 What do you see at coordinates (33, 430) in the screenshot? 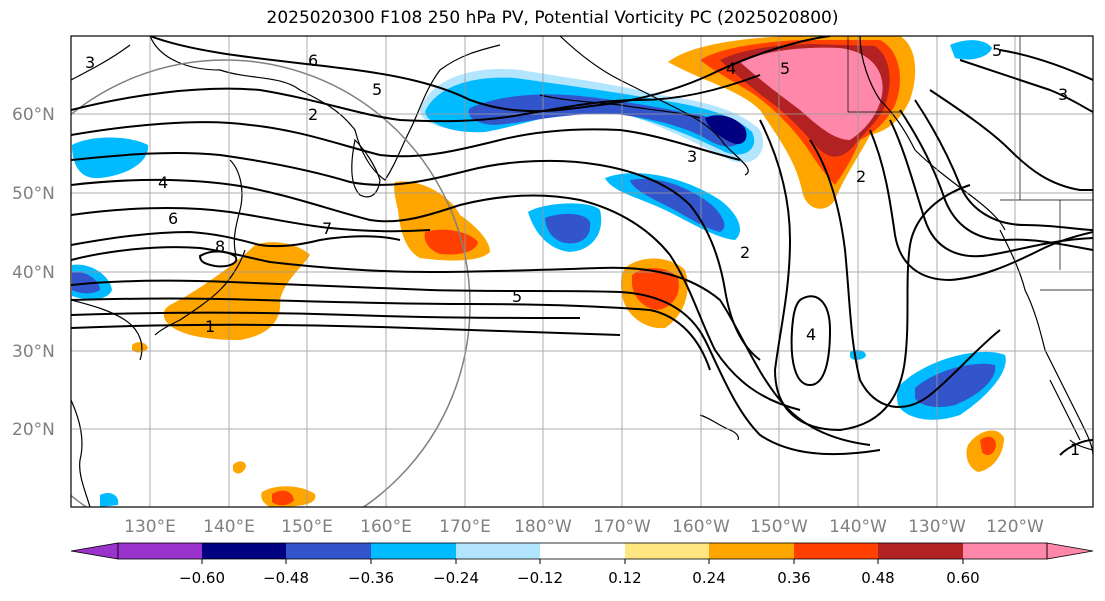
I see `lat-label-20: 20°N` at bounding box center [33, 430].